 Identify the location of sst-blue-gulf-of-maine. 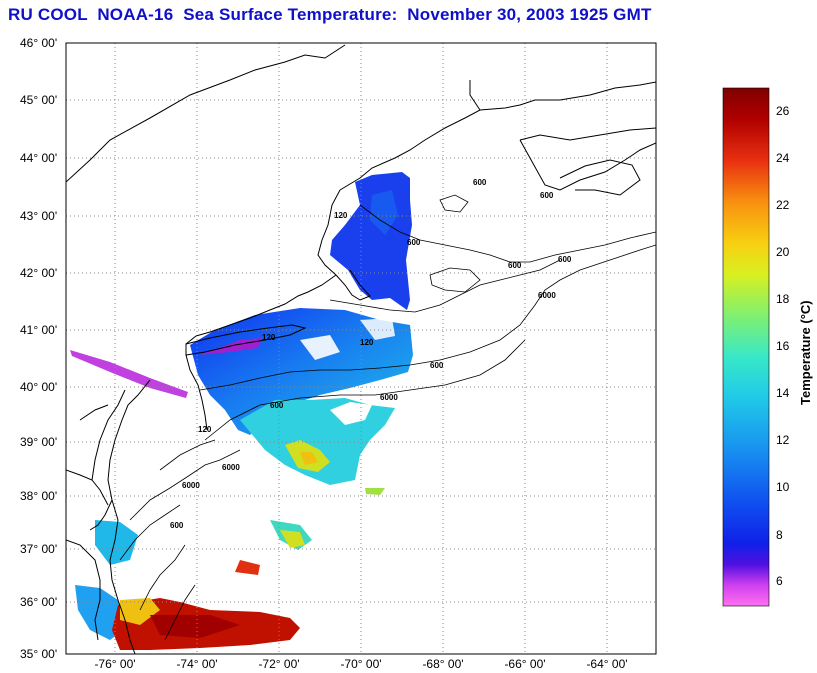
(371, 241).